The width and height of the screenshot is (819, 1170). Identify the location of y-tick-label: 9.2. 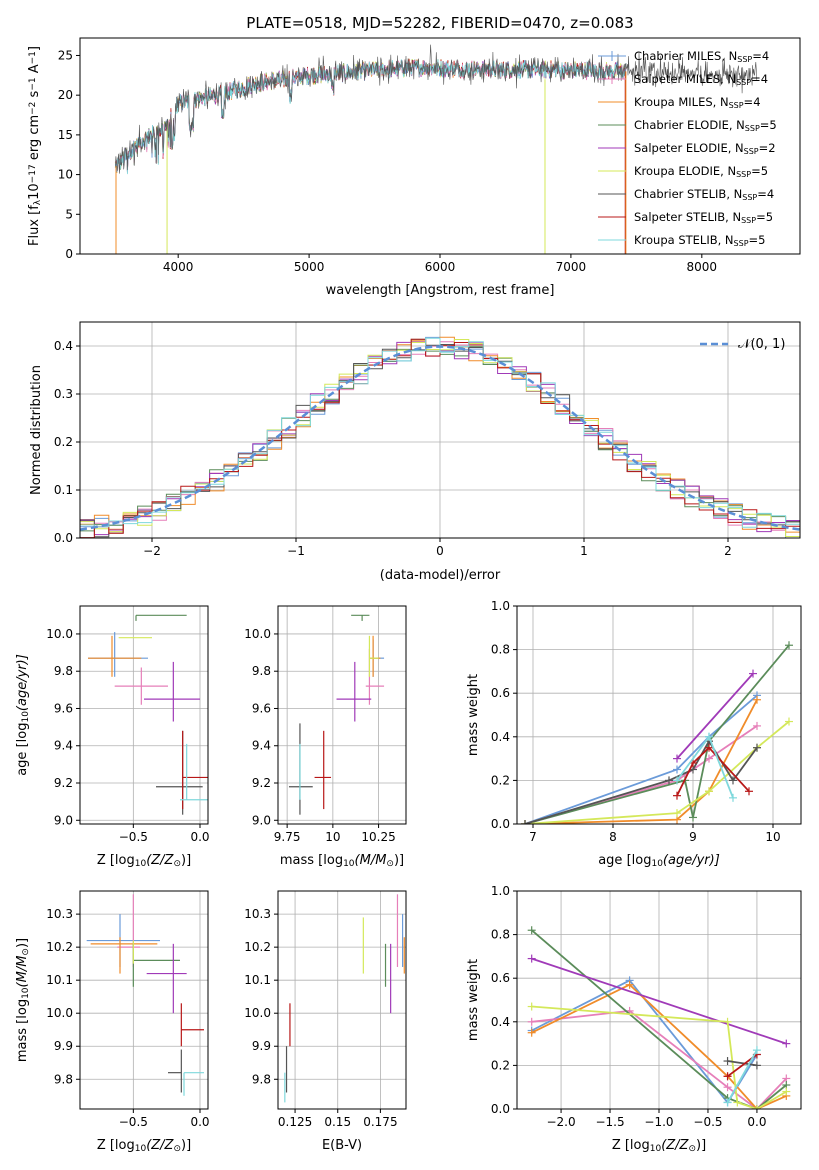
(261, 783).